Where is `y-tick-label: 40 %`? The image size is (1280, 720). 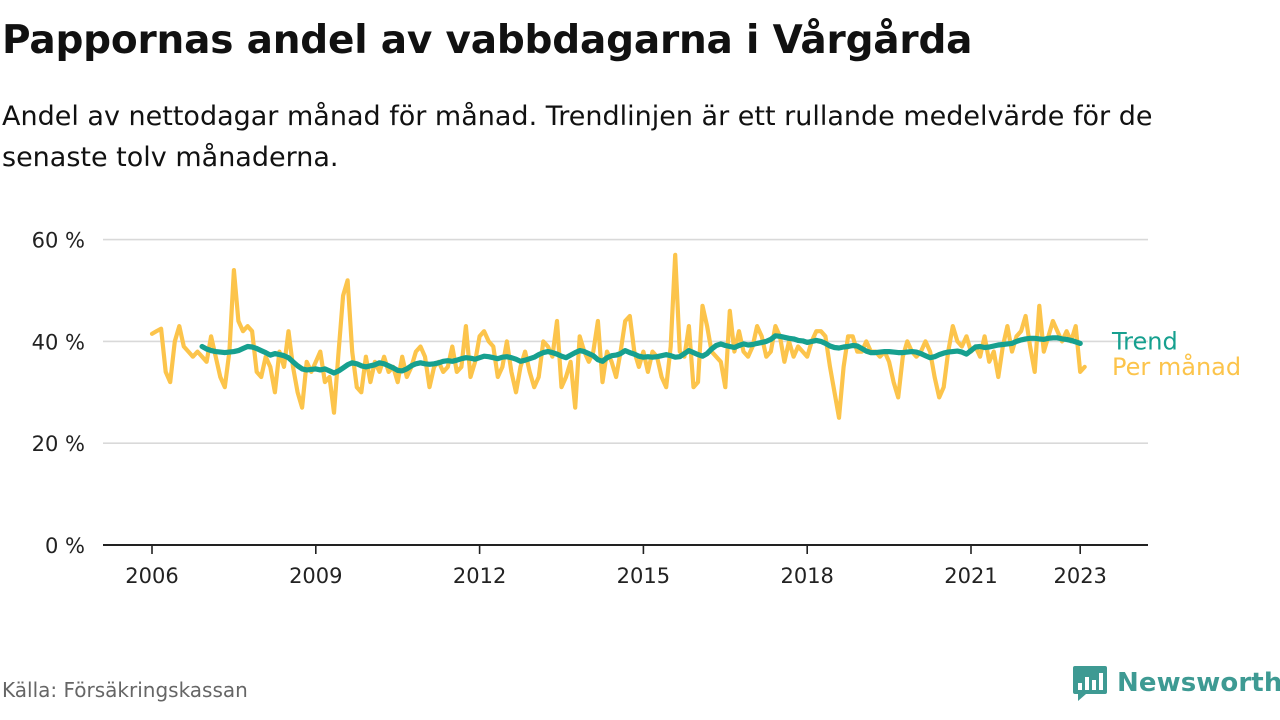 y-tick-label: 40 % is located at coordinates (58, 342).